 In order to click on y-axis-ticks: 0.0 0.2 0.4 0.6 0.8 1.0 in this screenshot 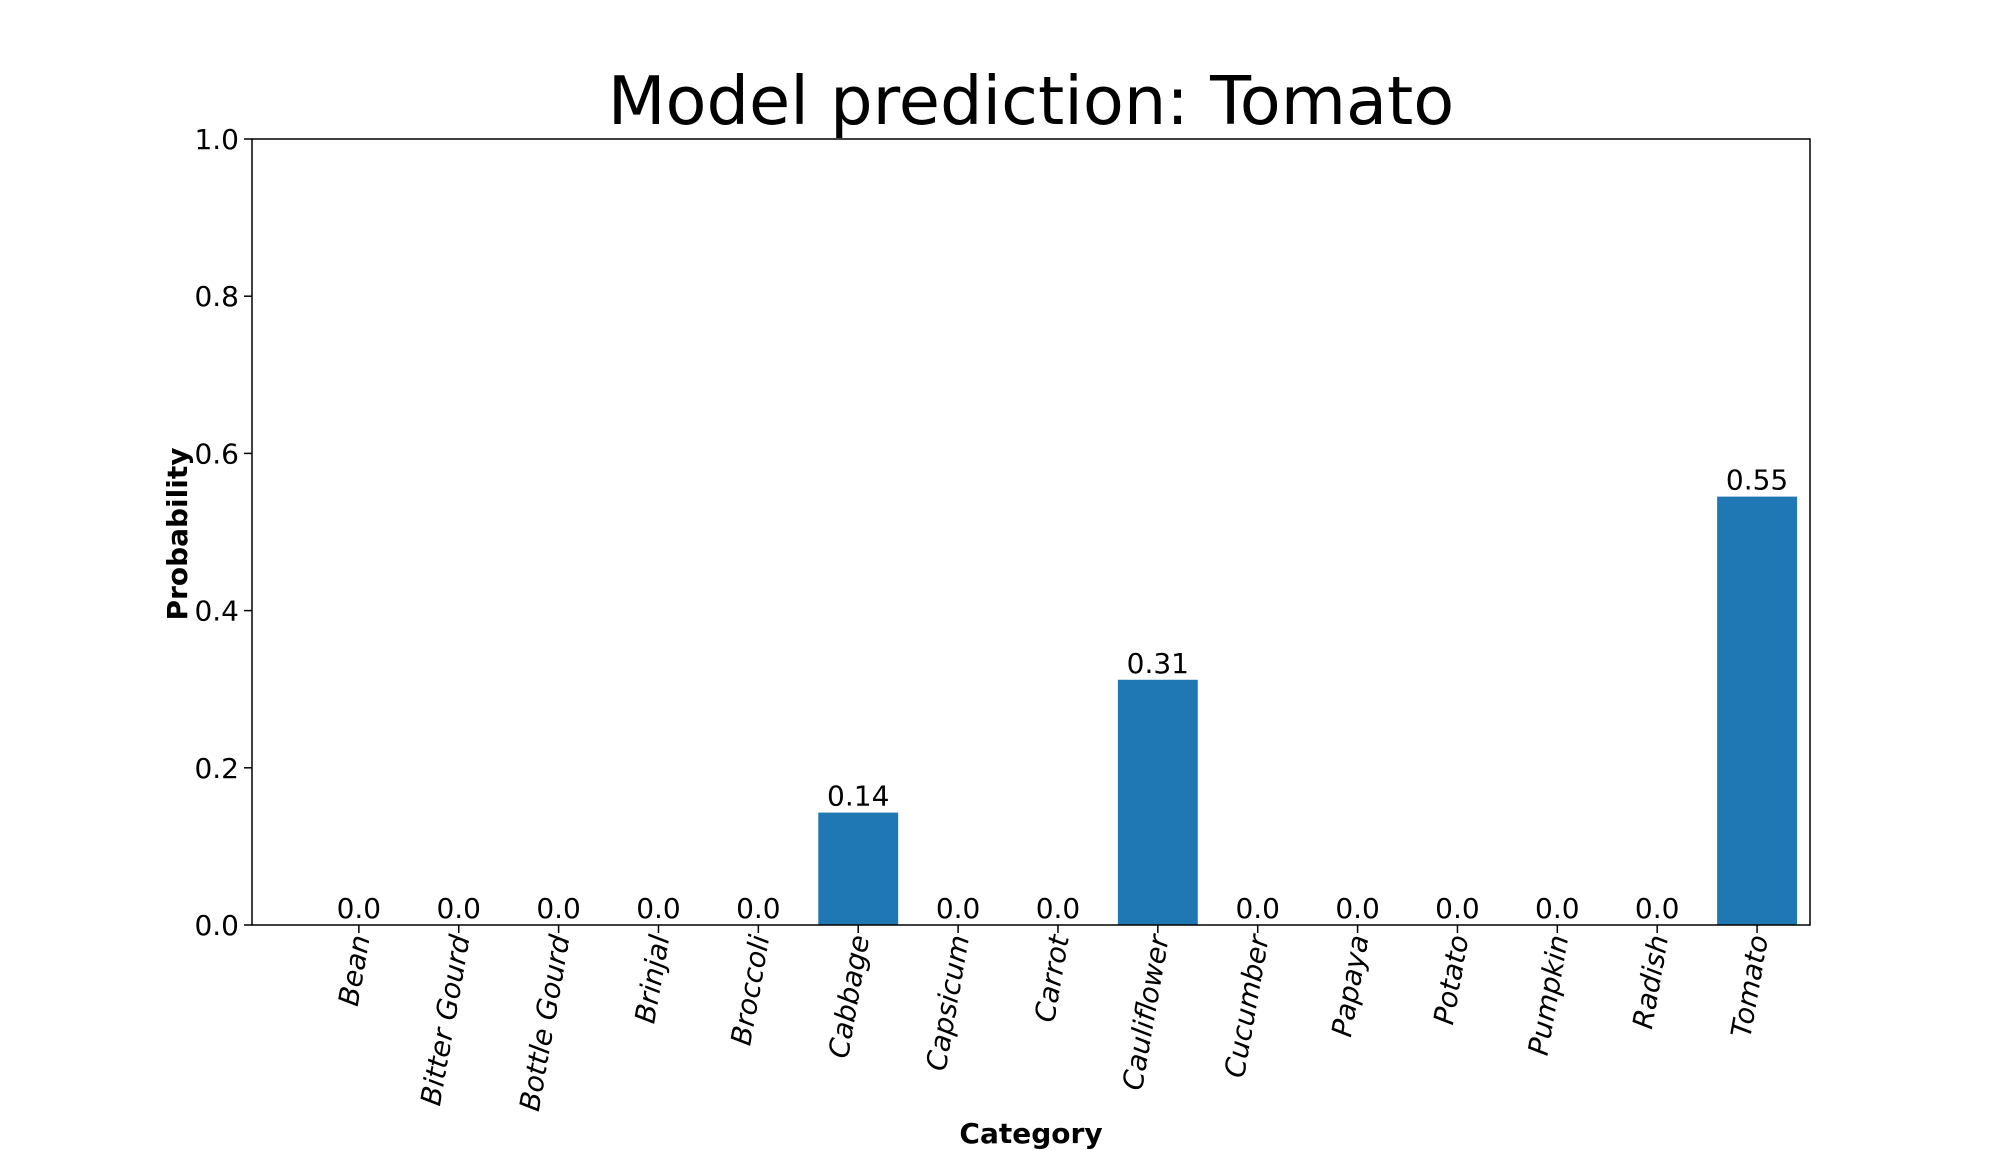, I will do `click(223, 532)`.